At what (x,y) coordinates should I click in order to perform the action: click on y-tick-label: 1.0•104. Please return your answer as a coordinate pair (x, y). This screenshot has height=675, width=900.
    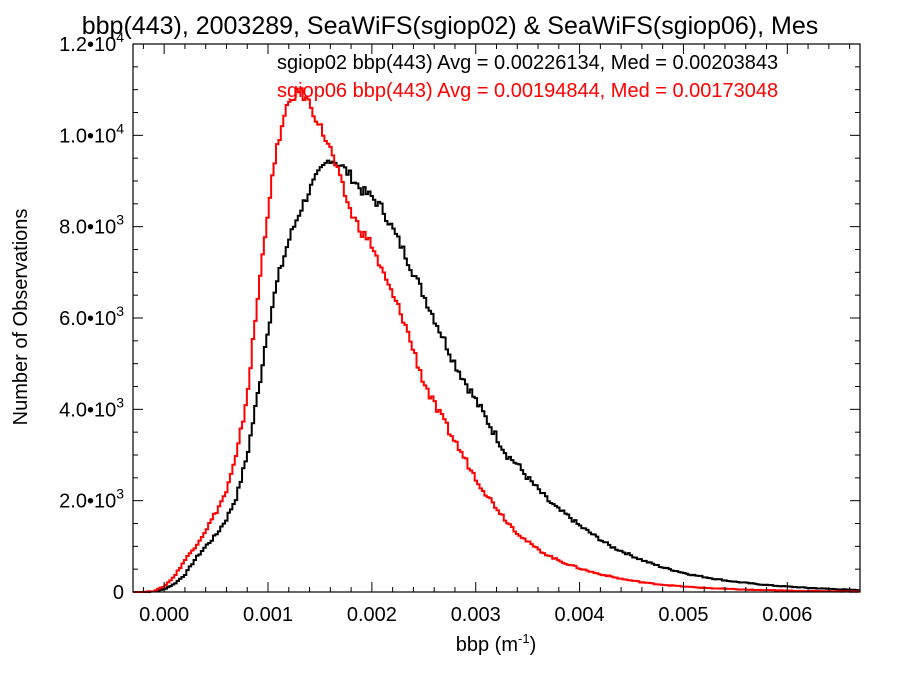
    Looking at the image, I should click on (91, 133).